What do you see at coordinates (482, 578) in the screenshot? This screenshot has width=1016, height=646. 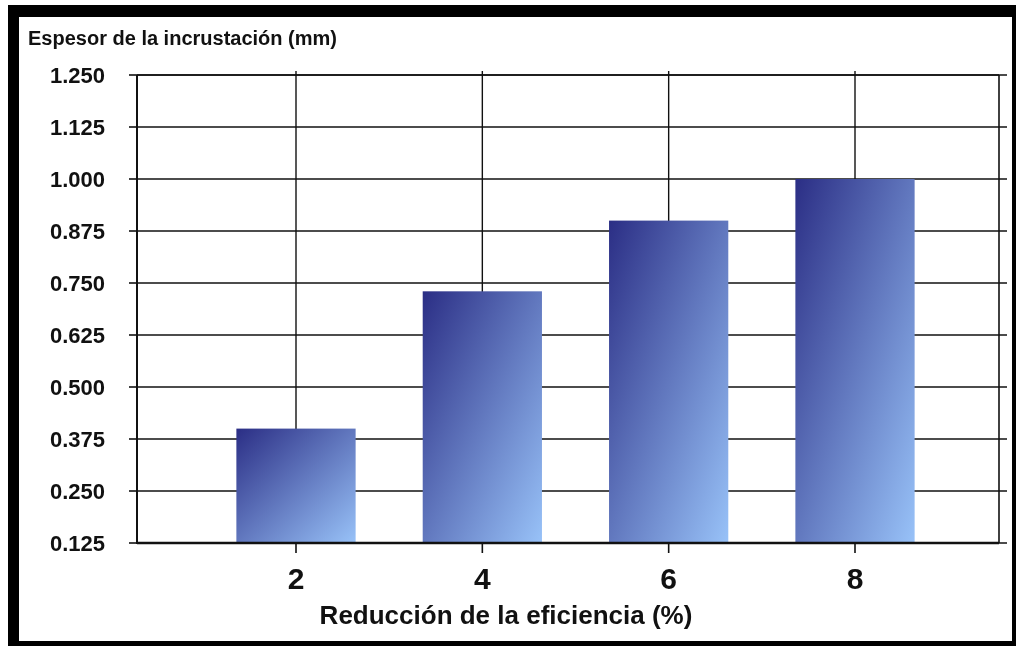 I see `x-tick-label: 4` at bounding box center [482, 578].